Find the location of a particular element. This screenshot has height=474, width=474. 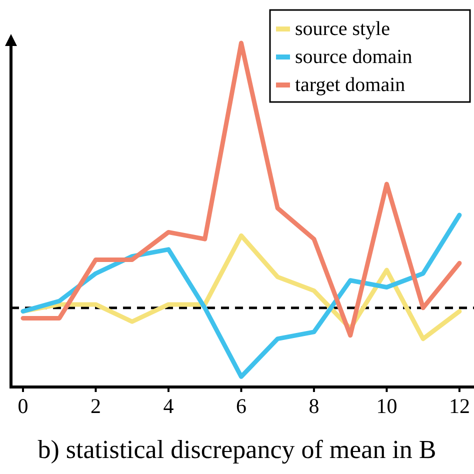

x-tick-label: 6 is located at coordinates (241, 406).